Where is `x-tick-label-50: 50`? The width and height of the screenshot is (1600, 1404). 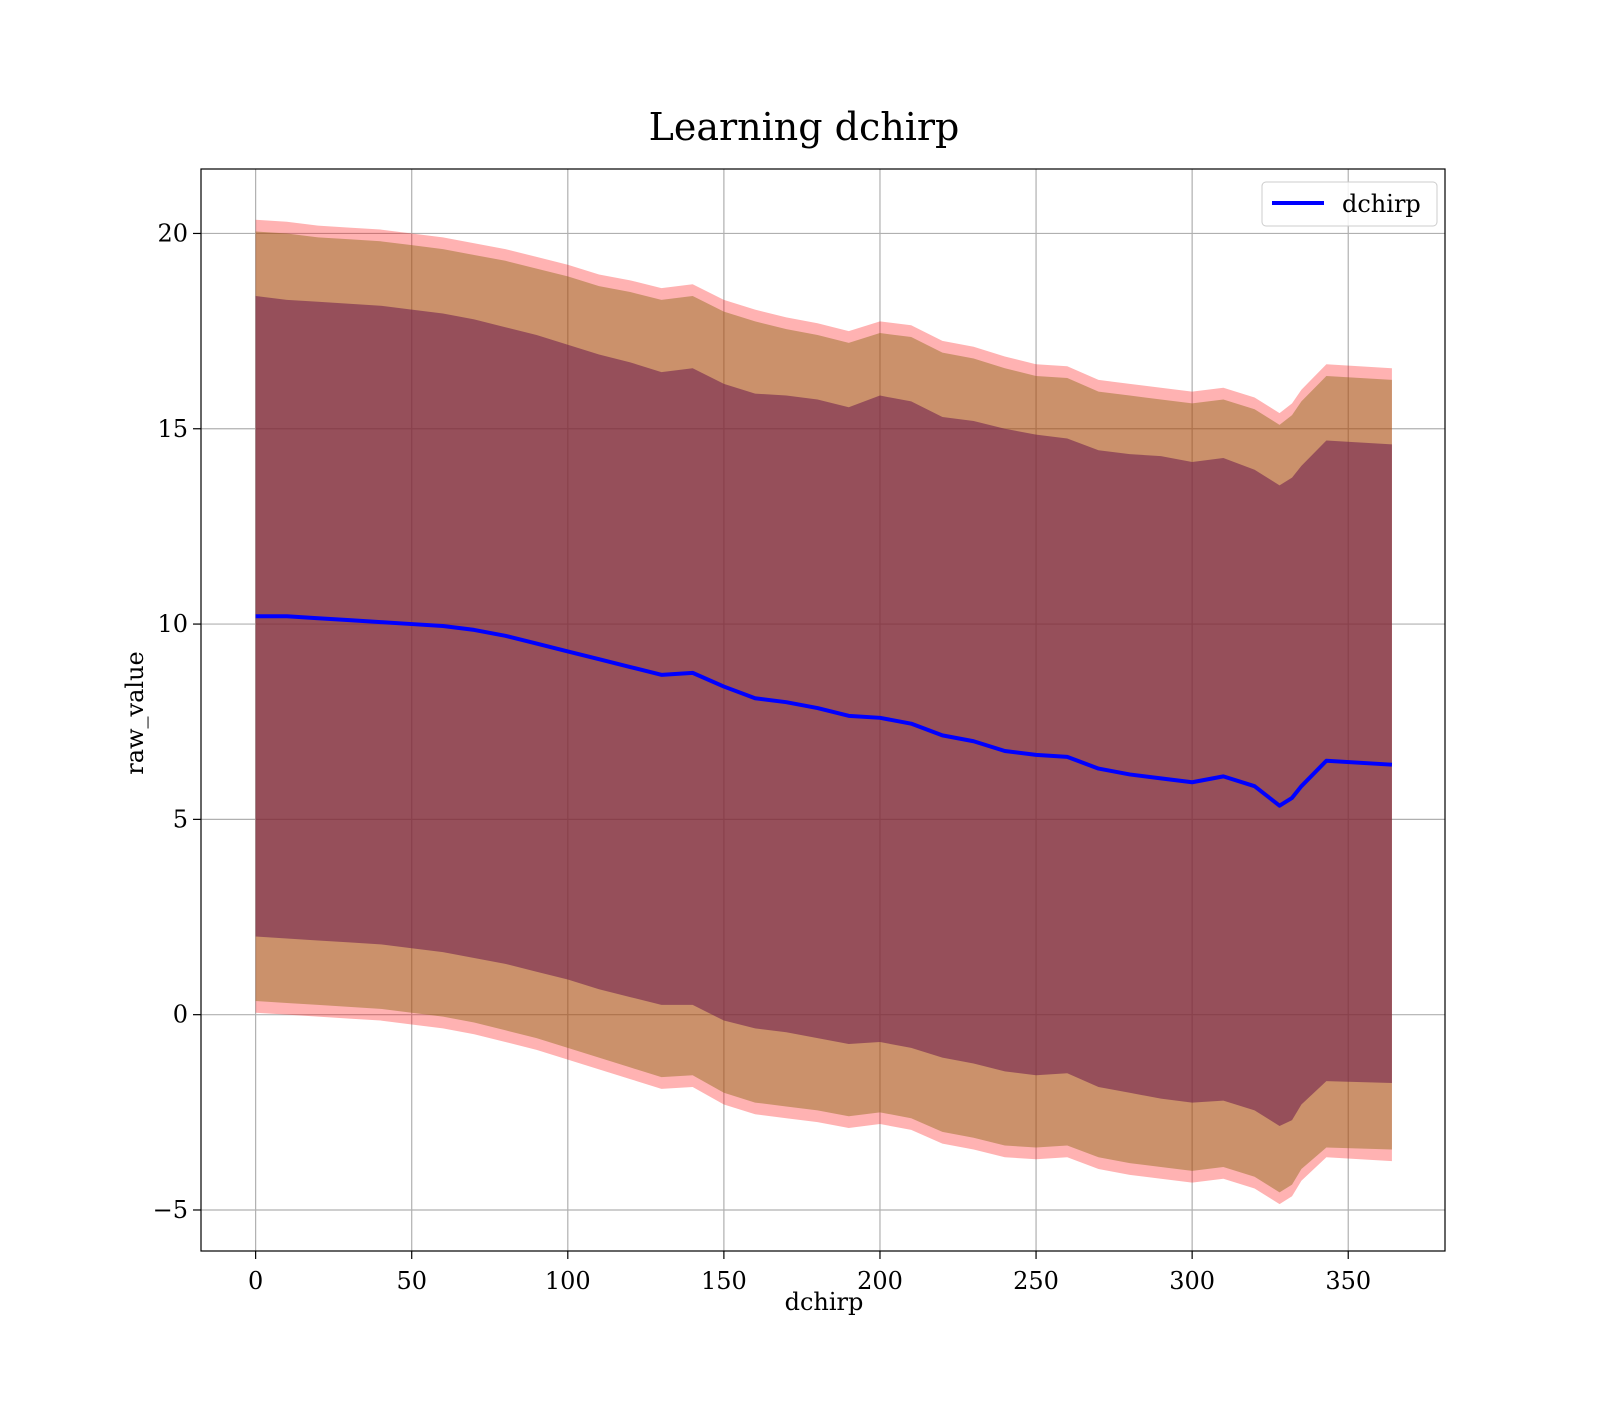
x-tick-label-50: 50 is located at coordinates (411, 1281).